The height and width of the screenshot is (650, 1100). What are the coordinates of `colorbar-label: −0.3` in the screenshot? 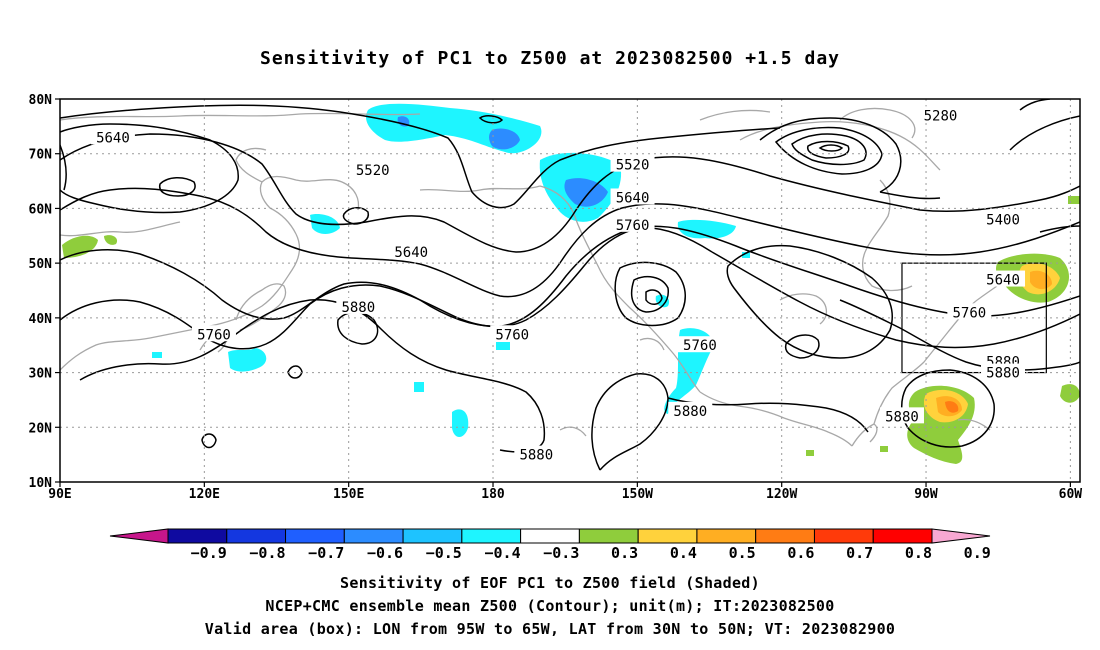 It's located at (561, 552).